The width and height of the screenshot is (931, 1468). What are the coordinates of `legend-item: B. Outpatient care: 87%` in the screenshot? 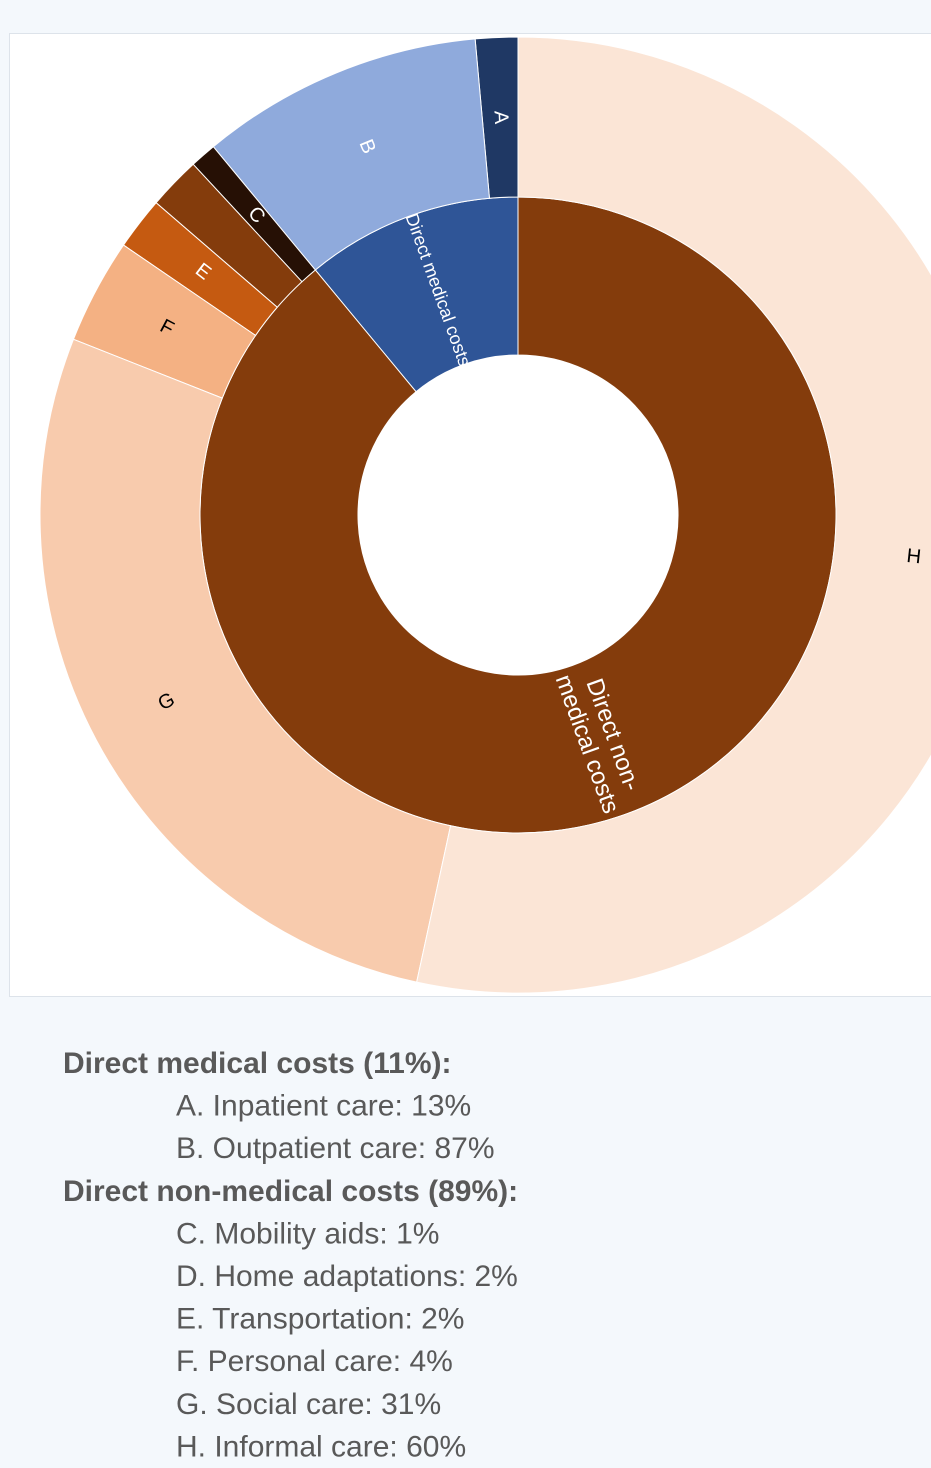 It's located at (335, 1148).